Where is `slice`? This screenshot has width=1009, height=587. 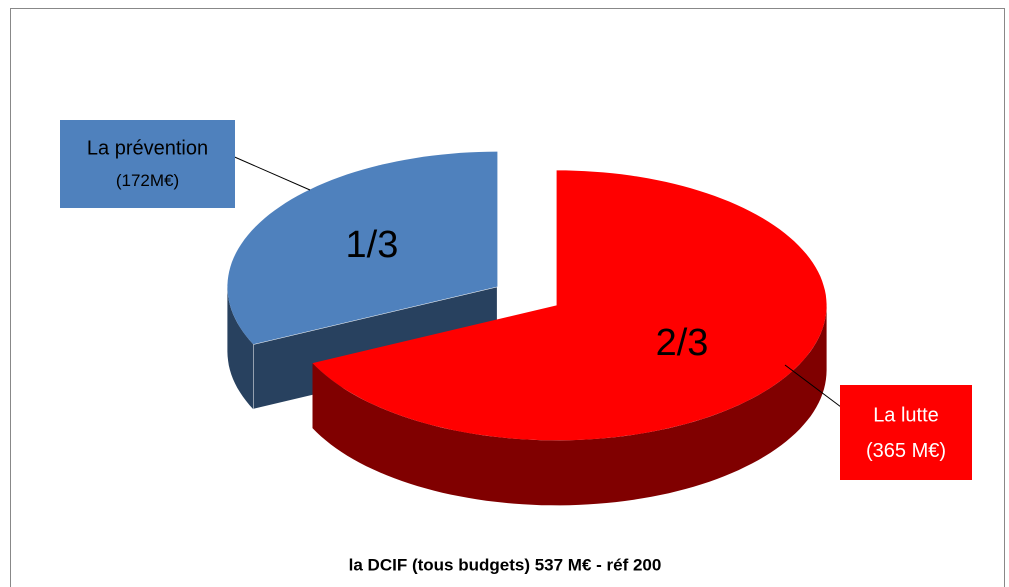
slice is located at coordinates (362, 248).